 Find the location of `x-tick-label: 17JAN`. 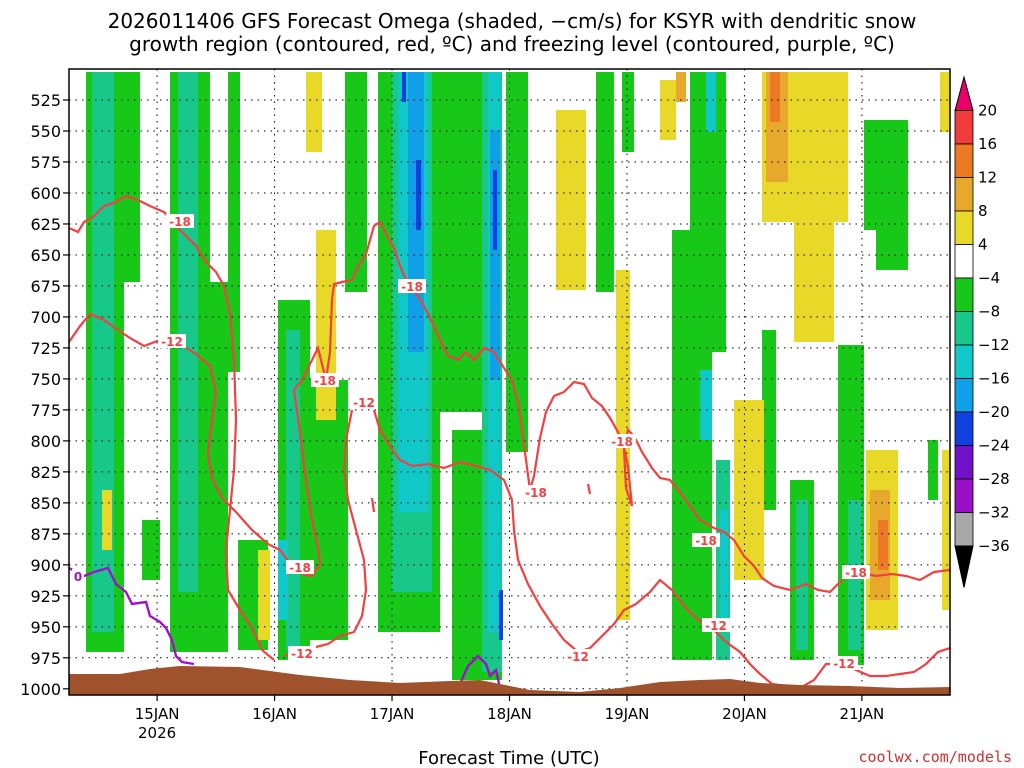

x-tick-label: 17JAN is located at coordinates (392, 714).